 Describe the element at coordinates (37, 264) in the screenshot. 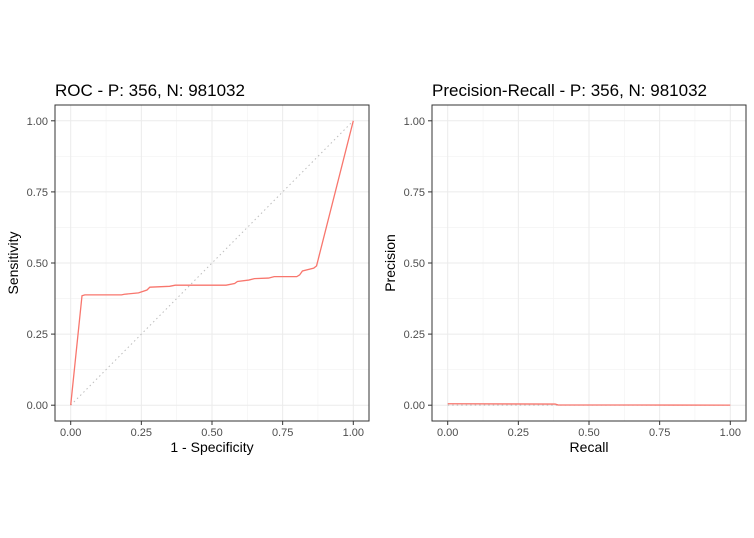

I see `roc-y-tick-label: 0.50` at that location.